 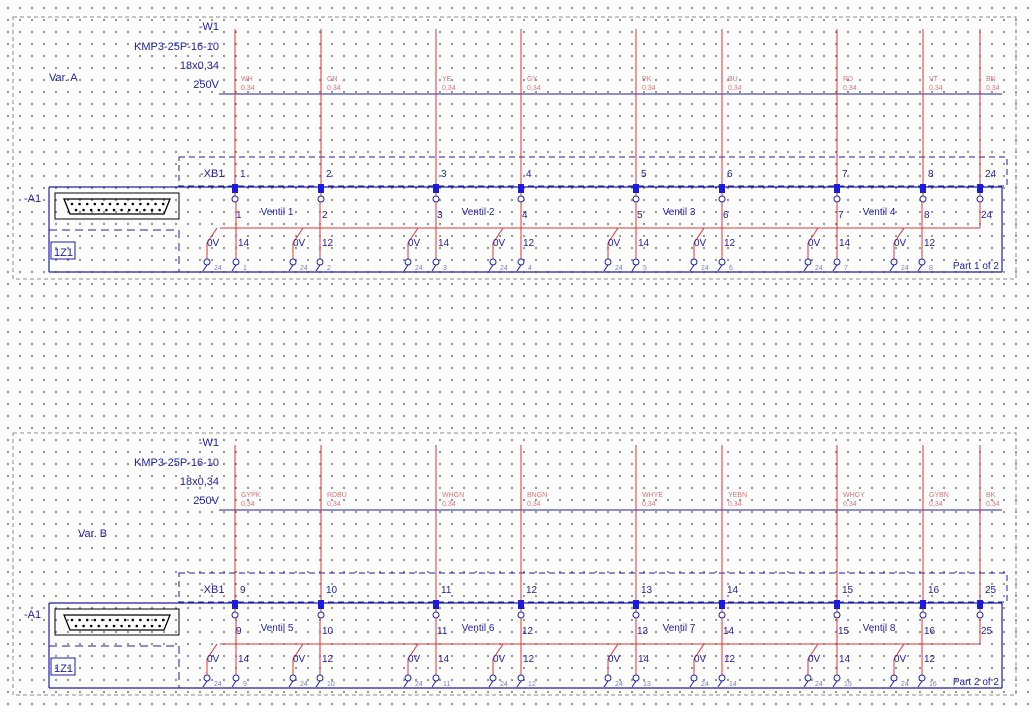 I want to click on terminal-number: 8, so click(x=931, y=174).